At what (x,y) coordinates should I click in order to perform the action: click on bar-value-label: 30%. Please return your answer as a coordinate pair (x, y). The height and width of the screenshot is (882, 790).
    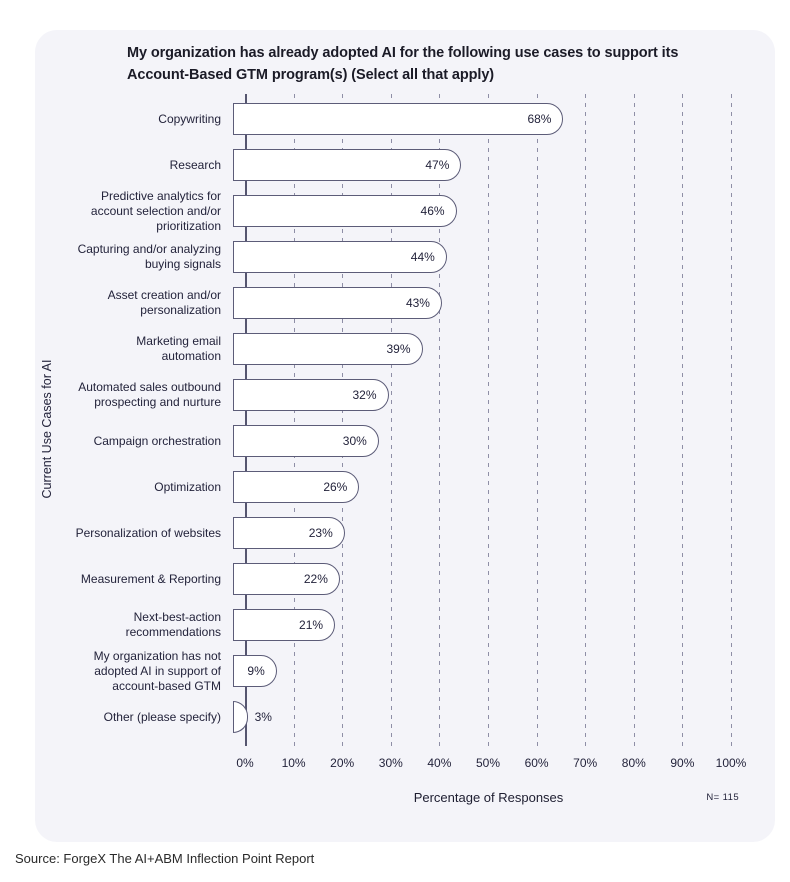
    Looking at the image, I should click on (354, 441).